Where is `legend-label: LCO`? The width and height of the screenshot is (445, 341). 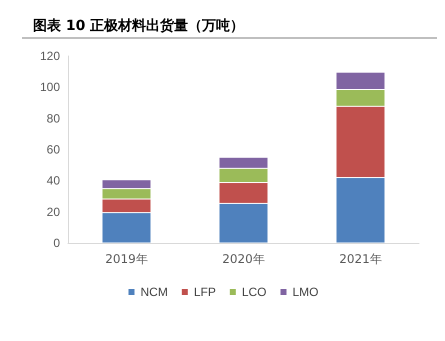
legend-label: LCO is located at coordinates (254, 292).